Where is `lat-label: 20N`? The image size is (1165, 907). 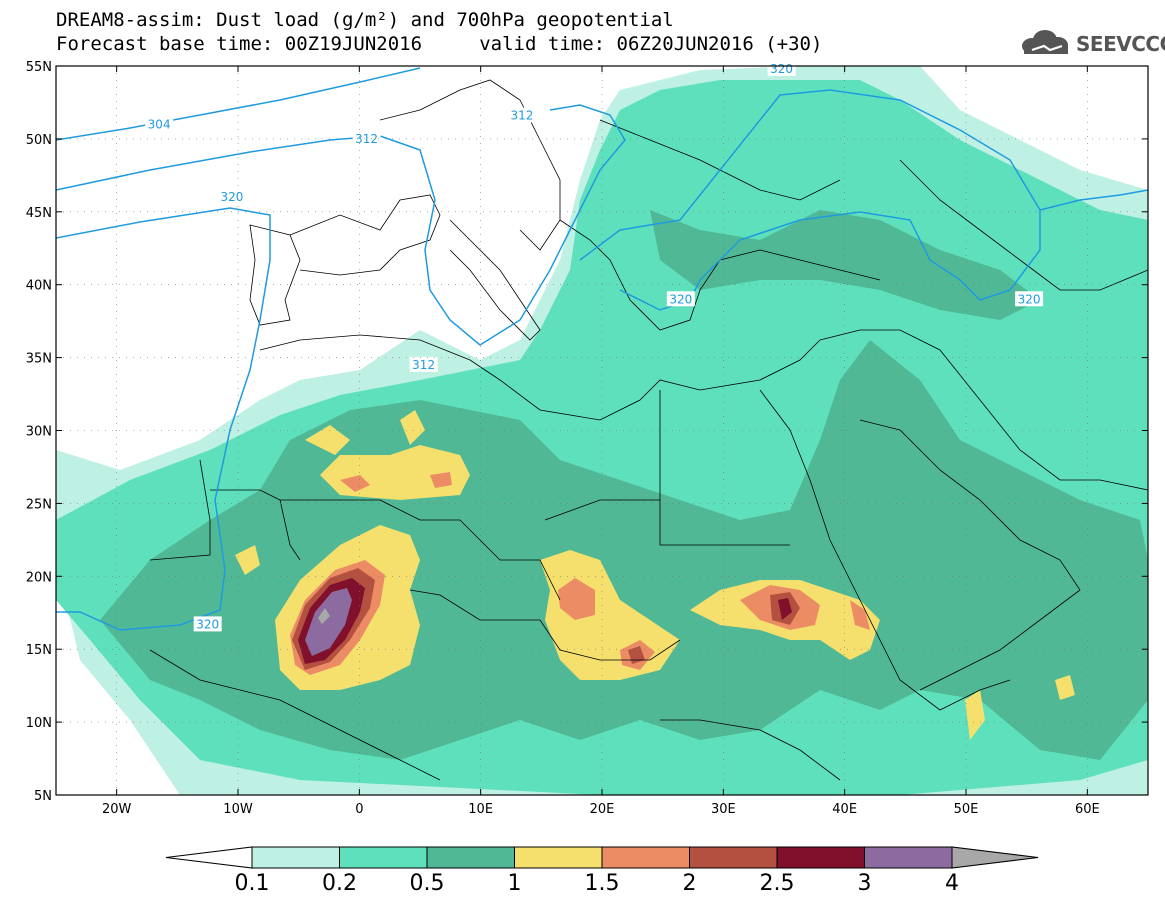
lat-label: 20N is located at coordinates (39, 577).